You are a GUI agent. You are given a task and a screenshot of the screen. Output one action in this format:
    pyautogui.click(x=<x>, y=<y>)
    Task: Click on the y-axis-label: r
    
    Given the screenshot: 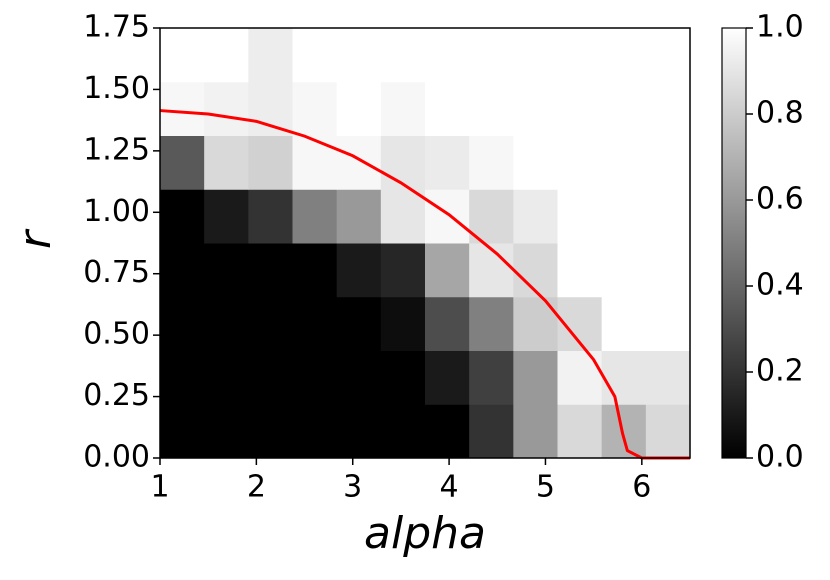 What is the action you would take?
    pyautogui.click(x=35, y=238)
    